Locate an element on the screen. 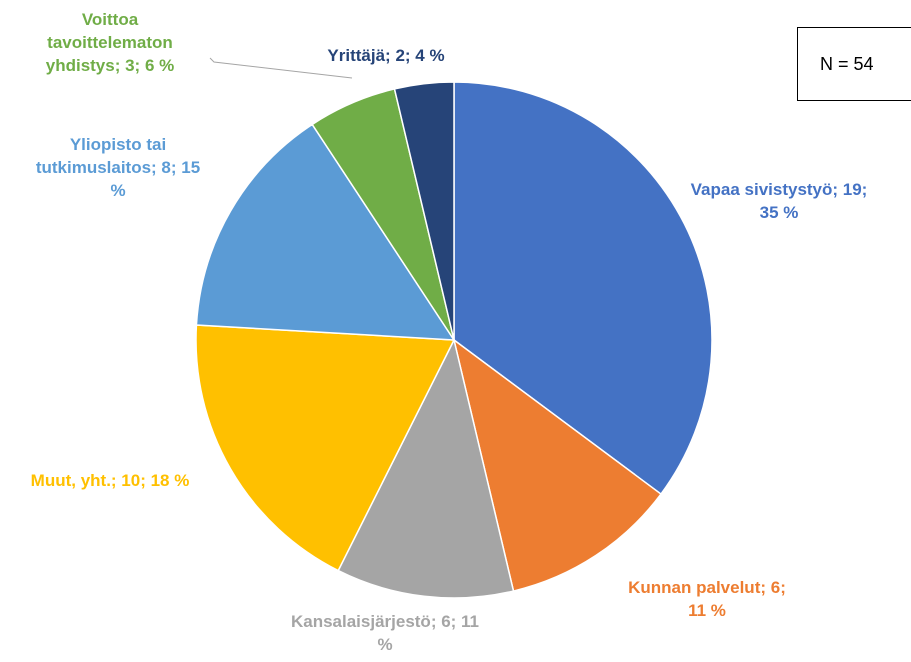 The image size is (911, 662). data-label: Vapaa sivistystyö; 19; 35 % is located at coordinates (779, 201).